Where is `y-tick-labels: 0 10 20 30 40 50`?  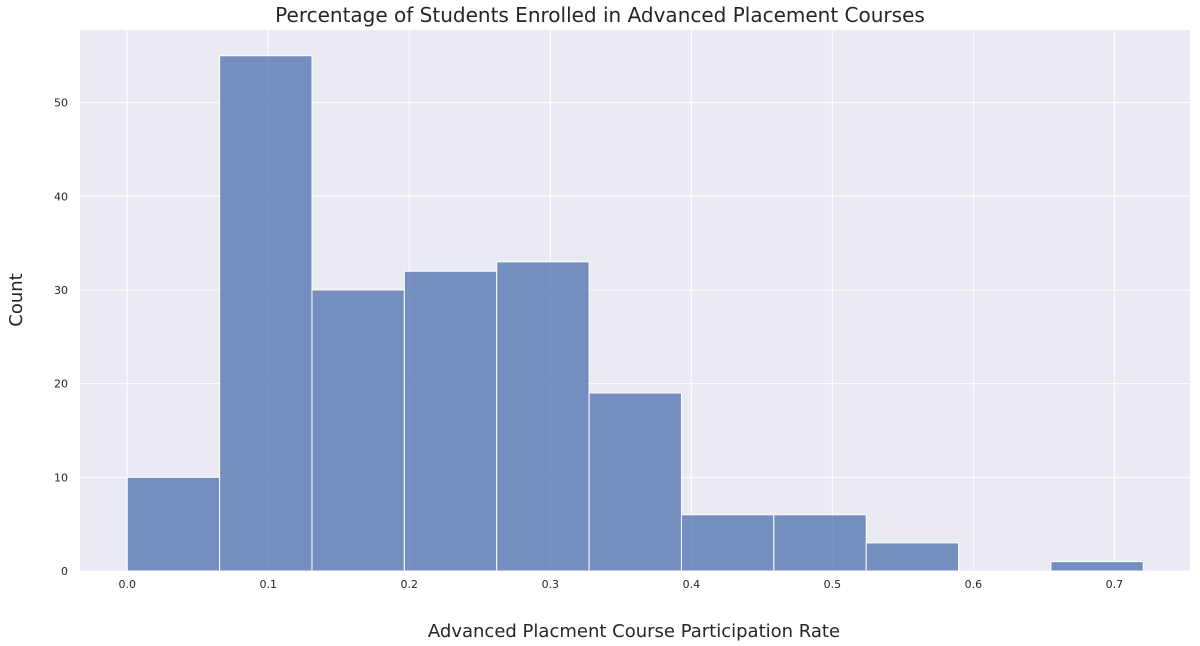 y-tick-labels: 0 10 20 30 40 50 is located at coordinates (61, 337).